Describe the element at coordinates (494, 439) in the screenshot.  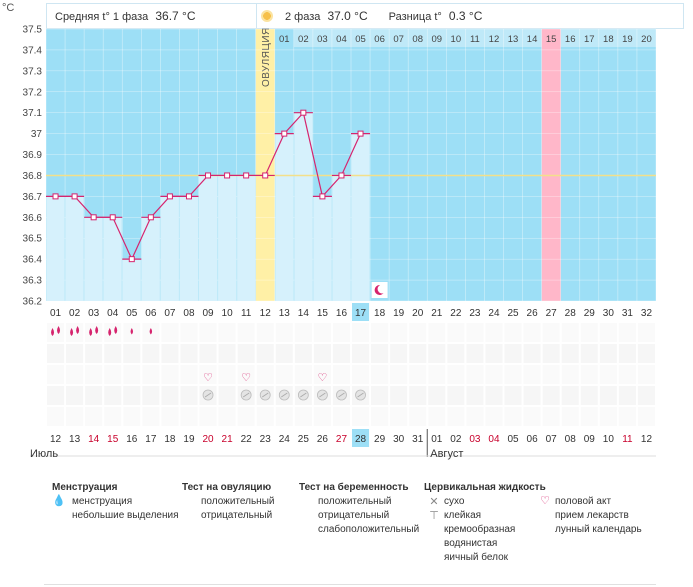
I see `calendar-date: 04` at that location.